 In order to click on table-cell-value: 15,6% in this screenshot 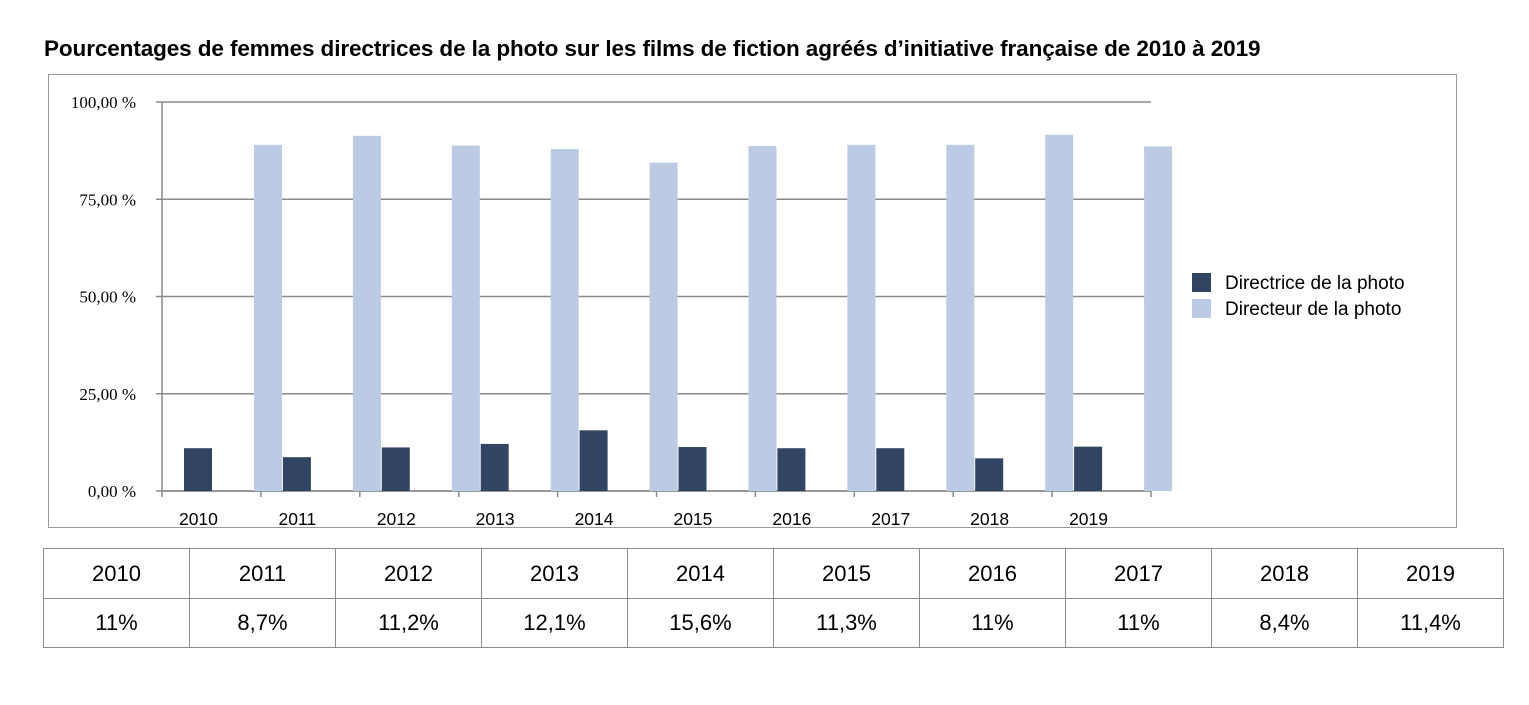, I will do `click(700, 623)`.